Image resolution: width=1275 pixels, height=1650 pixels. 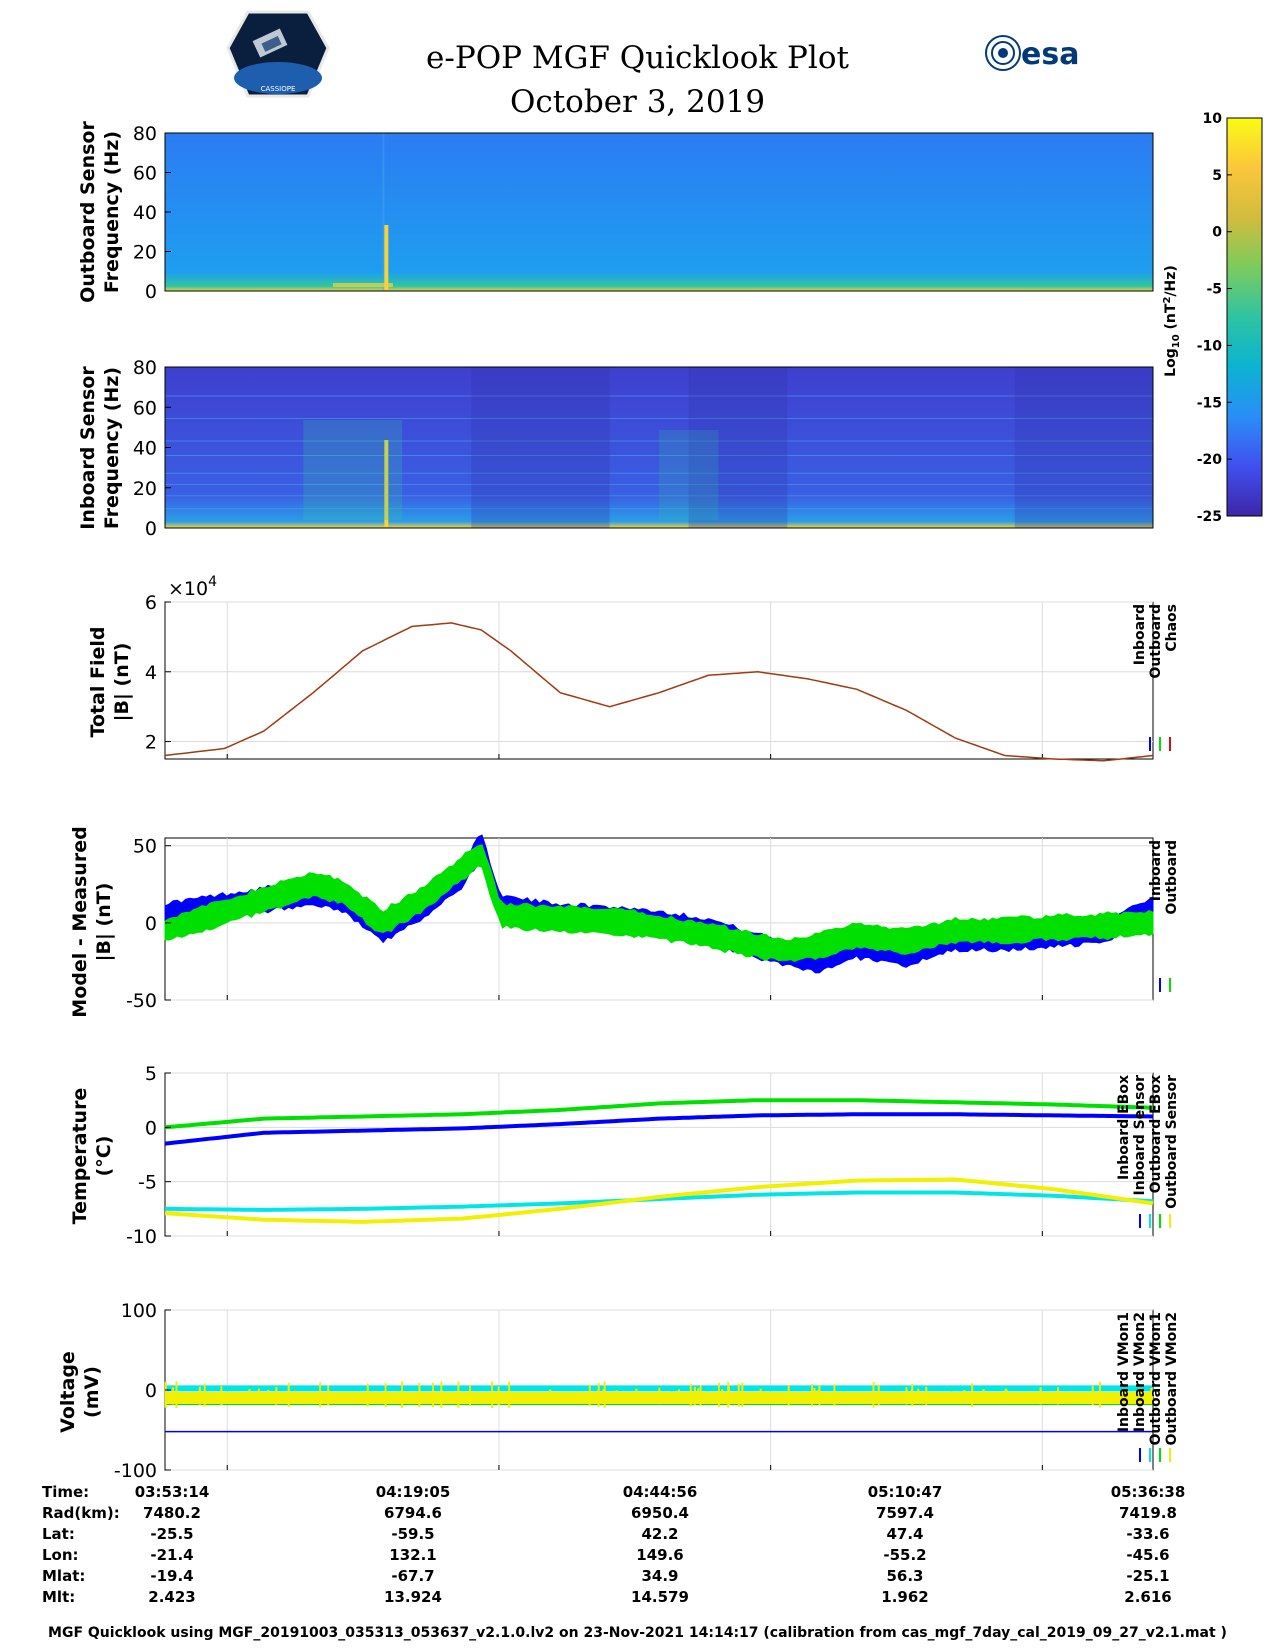 What do you see at coordinates (659, 1555) in the screenshot?
I see `table-cell: 149.6` at bounding box center [659, 1555].